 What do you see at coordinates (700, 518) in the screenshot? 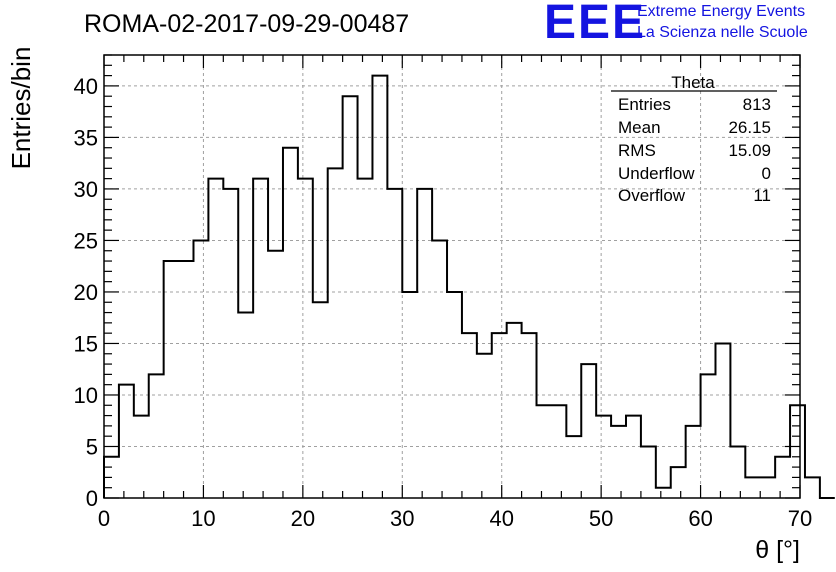
I see `x-tick-label: 60` at bounding box center [700, 518].